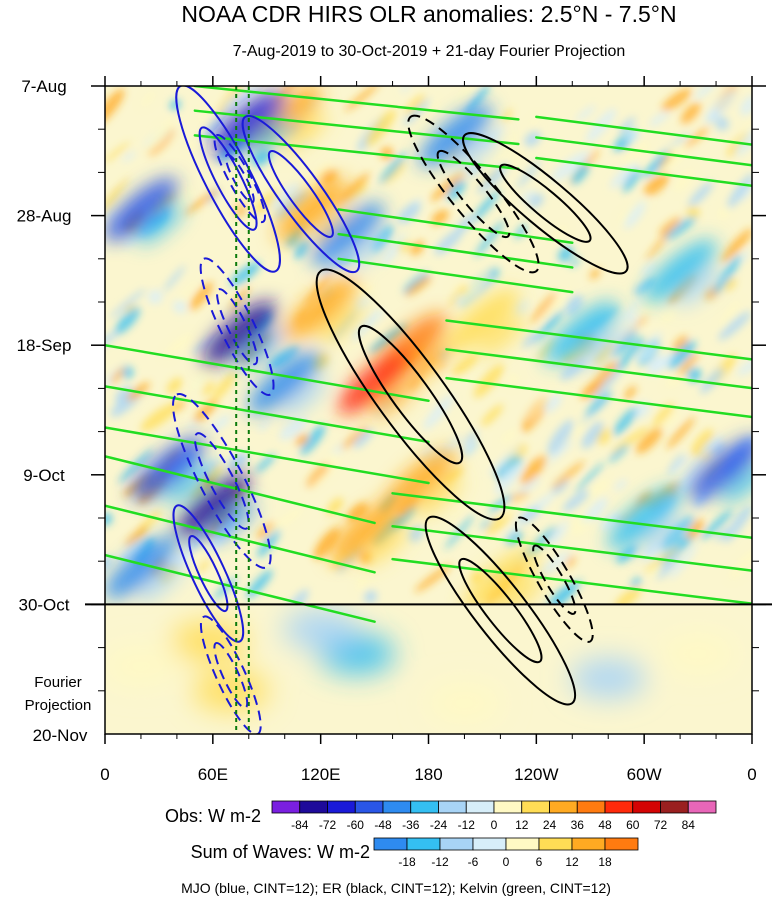 The image size is (772, 900). Describe the element at coordinates (605, 862) in the screenshot. I see `waves-level-label: 18` at that location.